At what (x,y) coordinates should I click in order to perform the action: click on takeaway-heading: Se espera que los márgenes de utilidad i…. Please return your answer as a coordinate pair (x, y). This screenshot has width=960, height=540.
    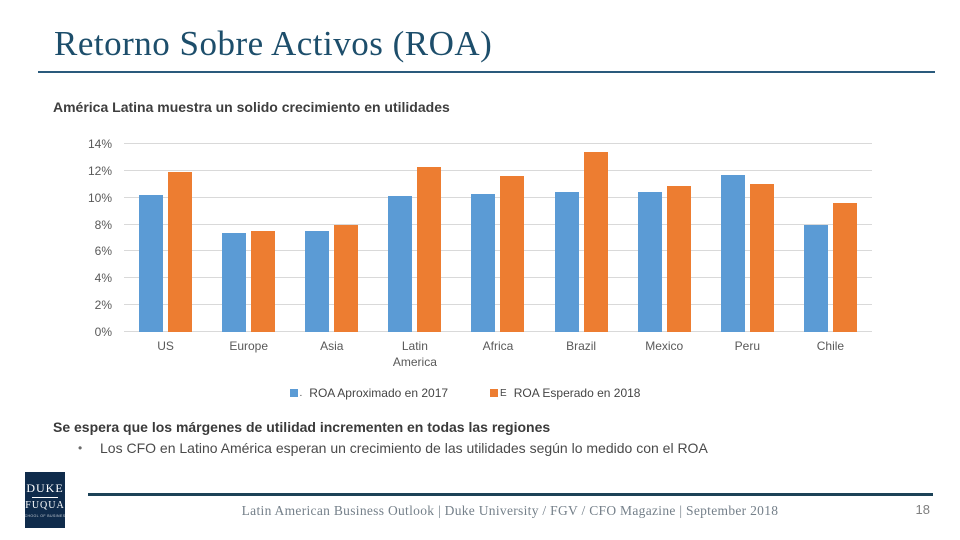
    Looking at the image, I should click on (302, 427).